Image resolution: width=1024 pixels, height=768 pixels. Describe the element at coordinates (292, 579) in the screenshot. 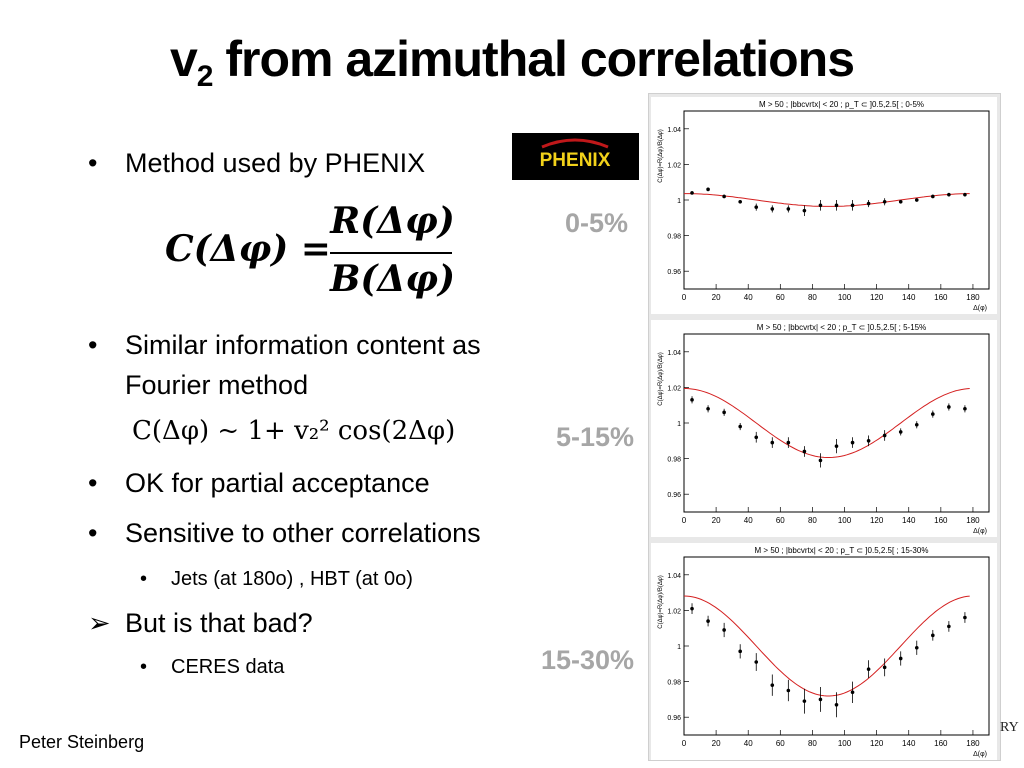

I see `bullet-text: Jets (at 180o) , HBT (at 0o)` at that location.